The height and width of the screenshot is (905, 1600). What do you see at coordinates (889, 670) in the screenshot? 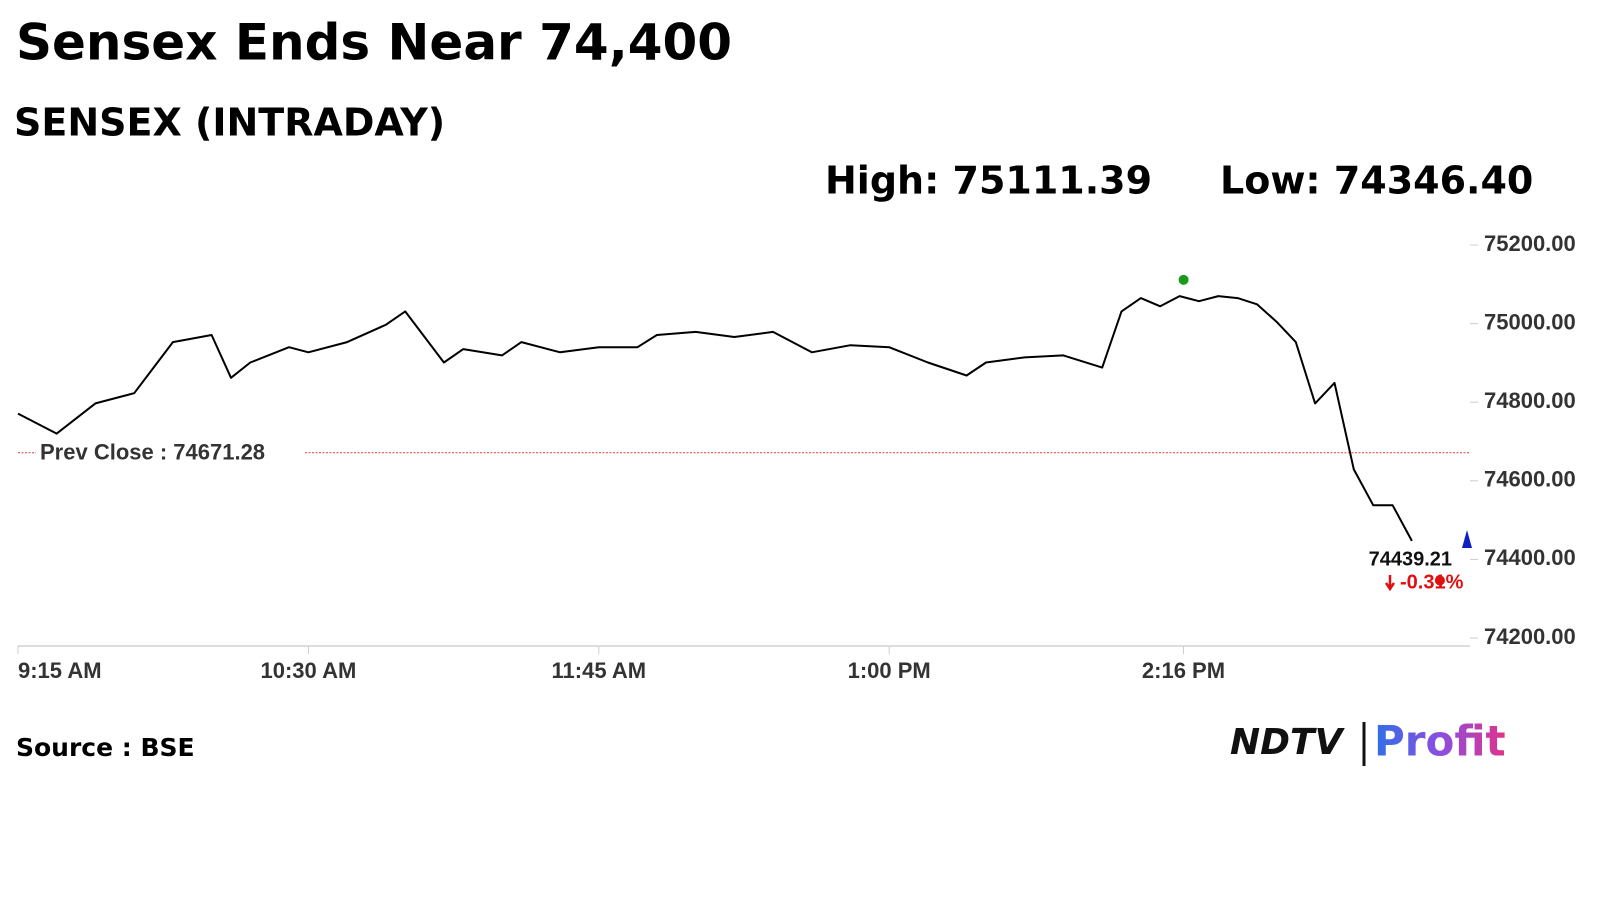
I see `x-tick-label: 1:00 PM` at bounding box center [889, 670].